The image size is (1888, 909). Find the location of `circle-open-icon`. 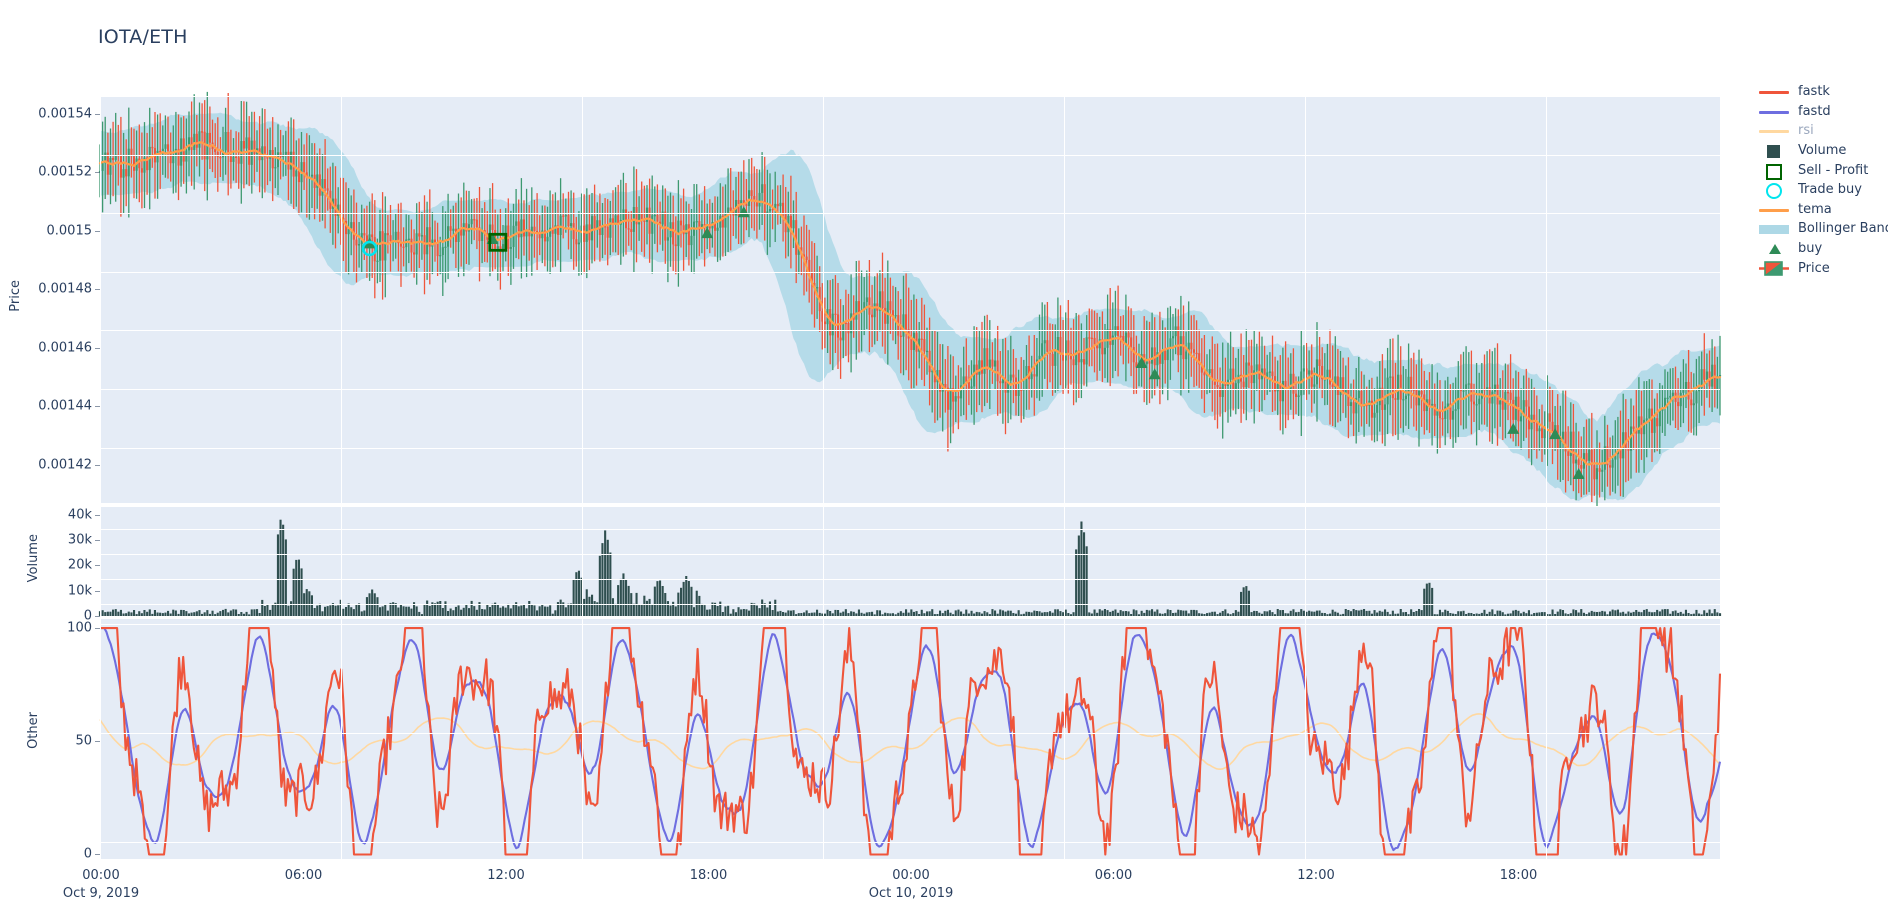

circle-open-icon is located at coordinates (1774, 190).